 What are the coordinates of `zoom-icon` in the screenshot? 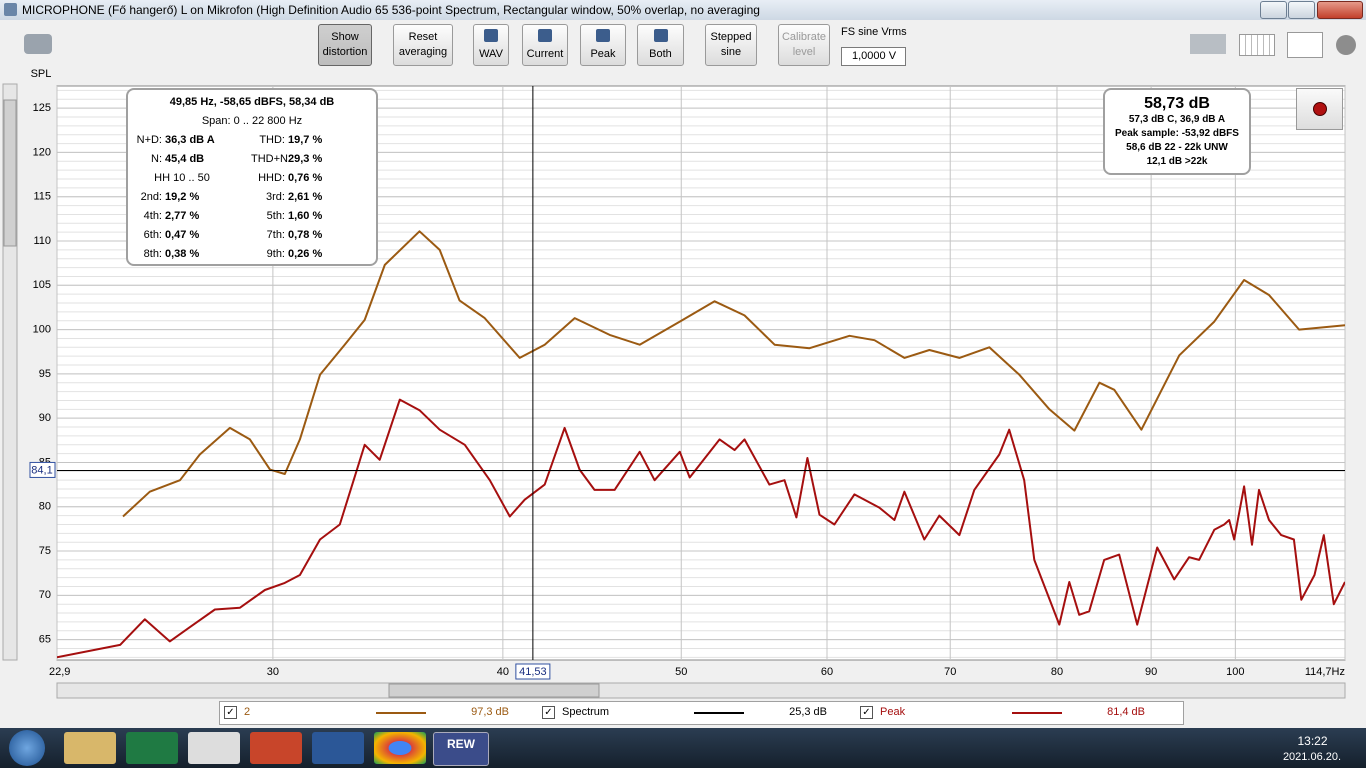 It's located at (1208, 44).